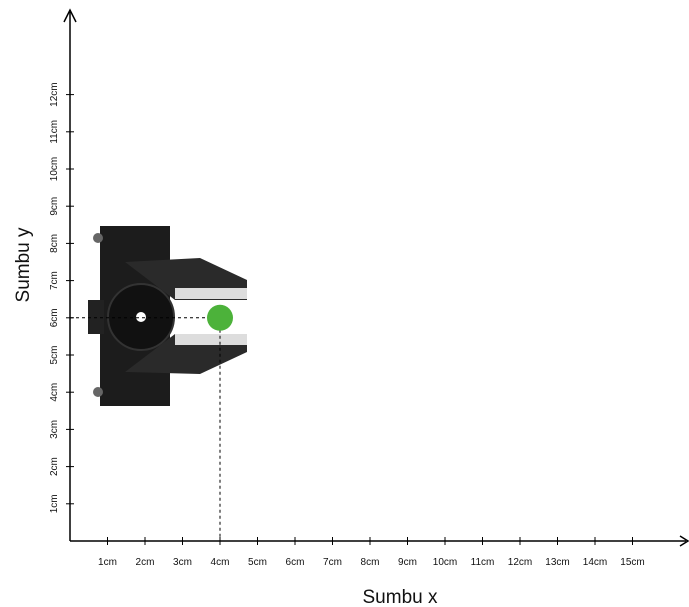  Describe the element at coordinates (54, 169) in the screenshot. I see `y-tick-label: 10cm` at that location.